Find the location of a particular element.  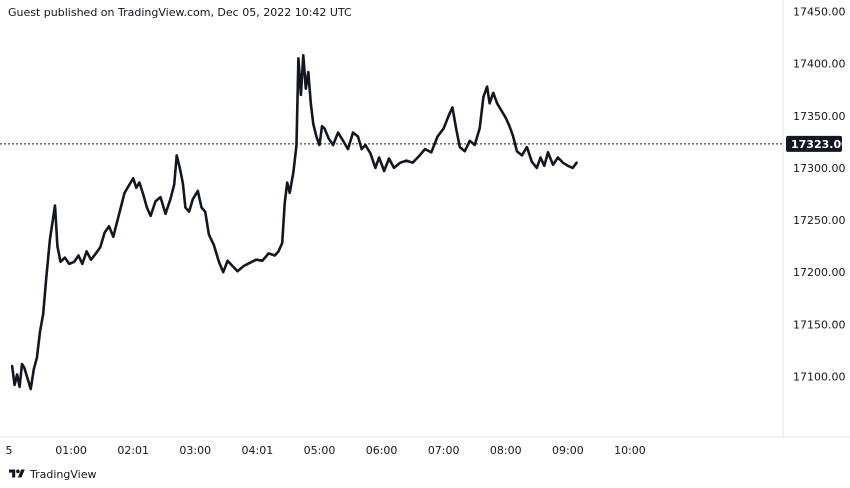

x-tick-label: 03:00 is located at coordinates (195, 450).